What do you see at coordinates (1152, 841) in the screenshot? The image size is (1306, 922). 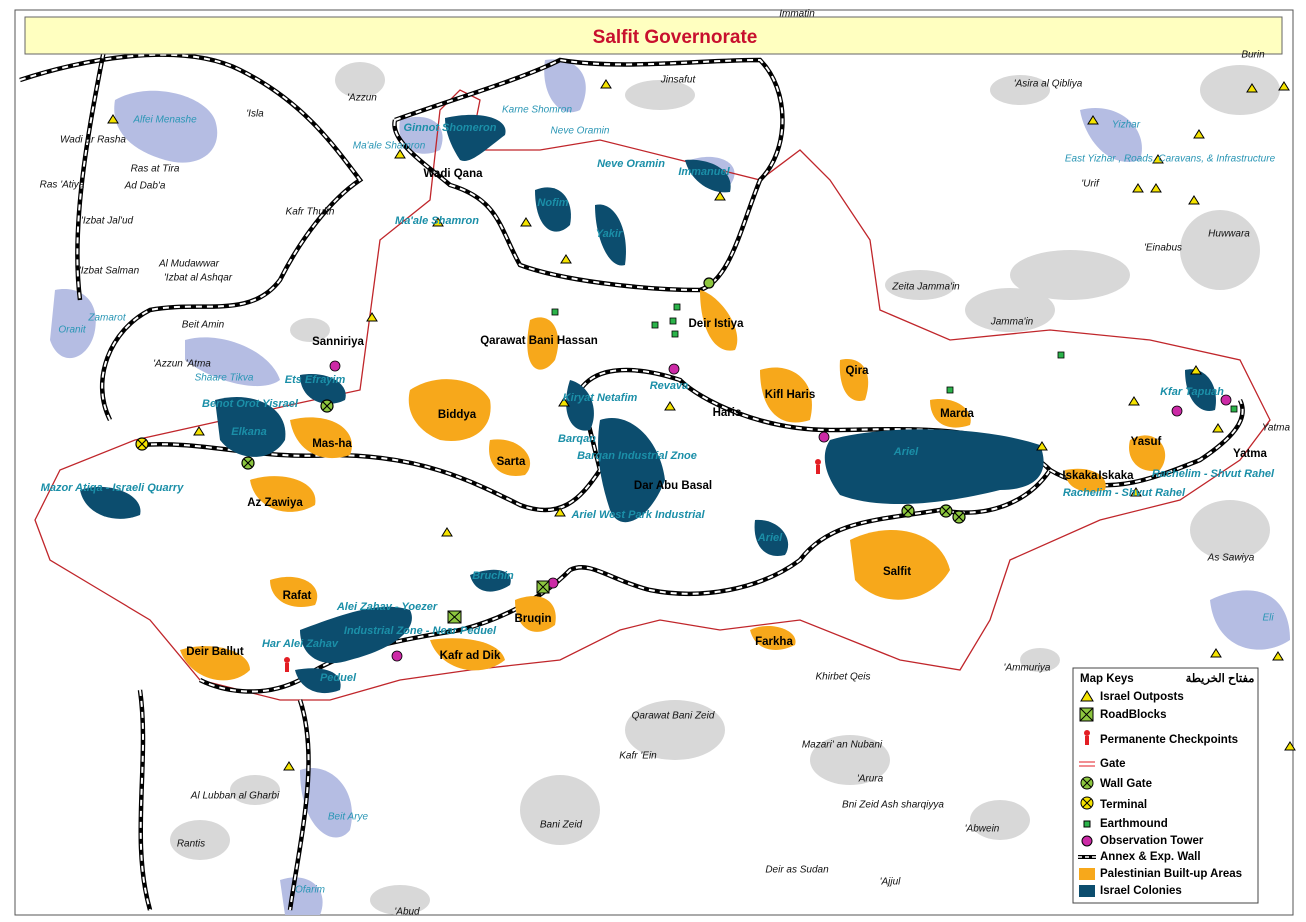 I see `legend-item: Observation Tower` at bounding box center [1152, 841].